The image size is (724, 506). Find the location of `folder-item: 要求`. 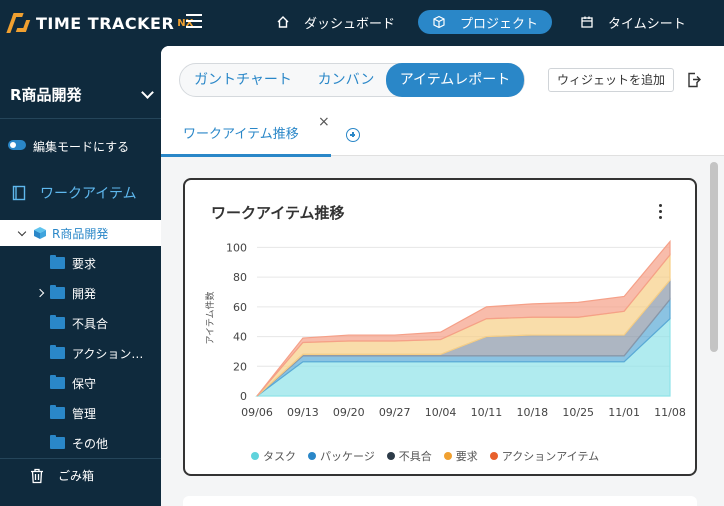

folder-item: 要求 is located at coordinates (80, 263).